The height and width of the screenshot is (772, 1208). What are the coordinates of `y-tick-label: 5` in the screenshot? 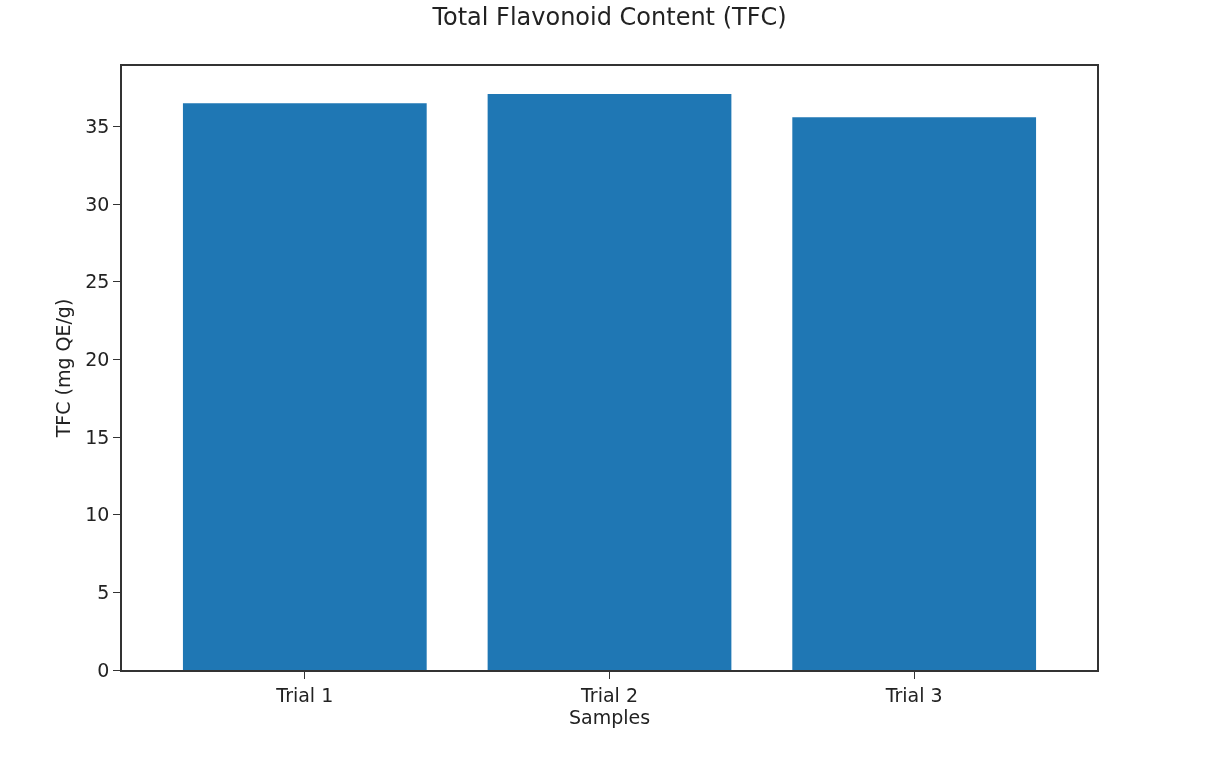 It's located at (103, 592).